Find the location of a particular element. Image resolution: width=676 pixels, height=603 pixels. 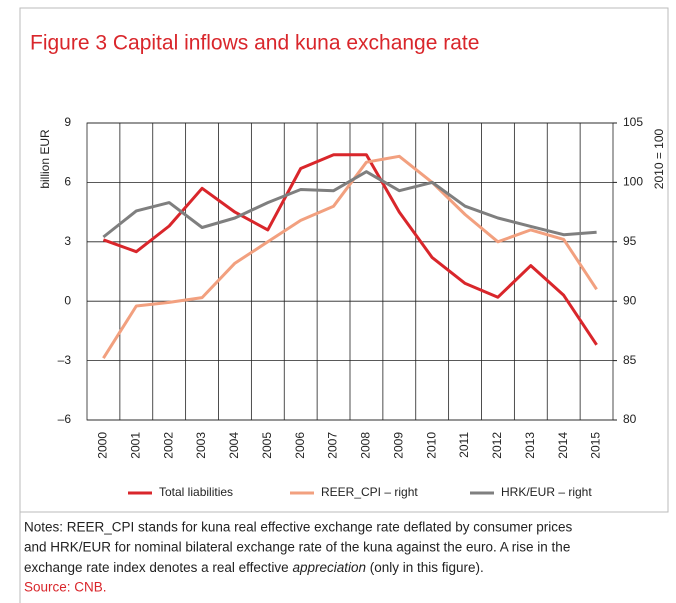

y-tick-label: –3 is located at coordinates (65, 360).